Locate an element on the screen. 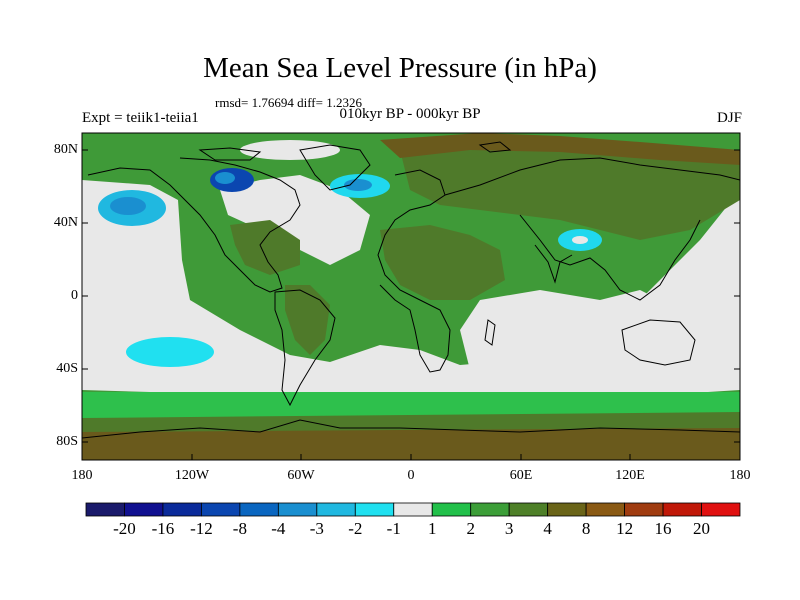 This screenshot has height=600, width=800. colorbar-label: 2 is located at coordinates (470, 528).